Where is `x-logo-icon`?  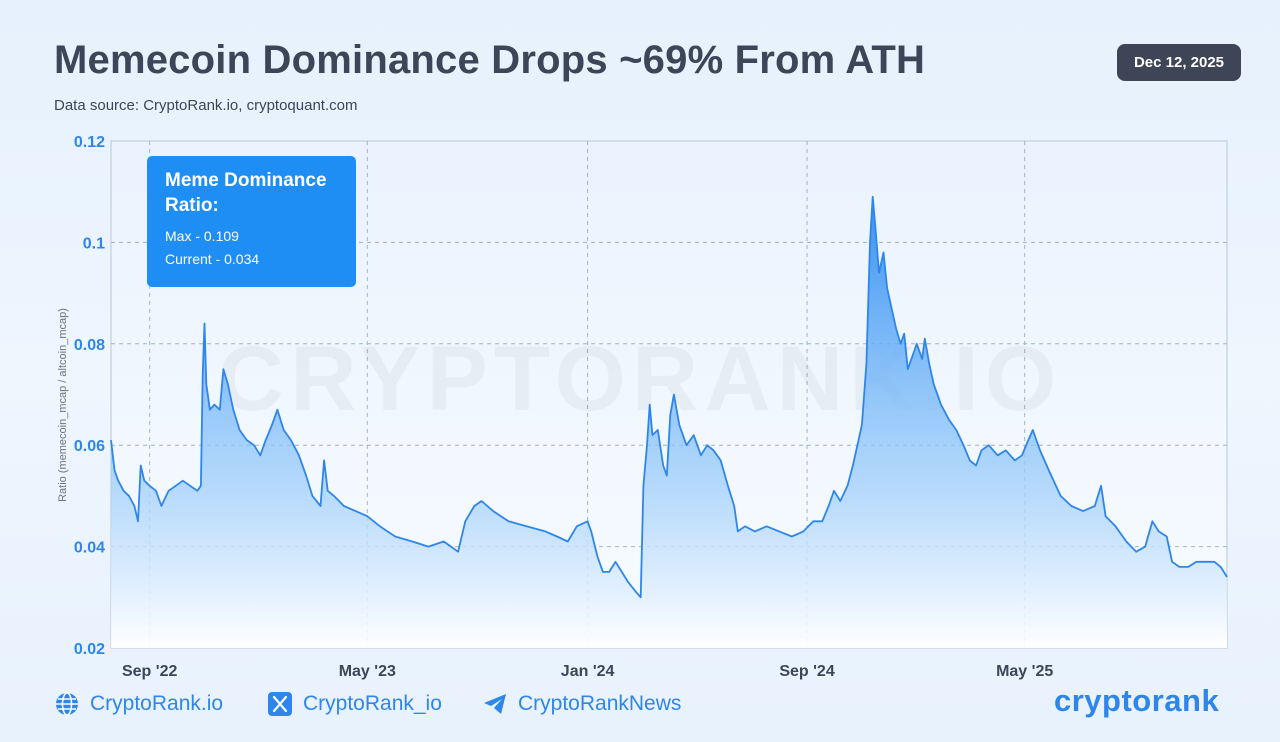
x-logo-icon is located at coordinates (280, 704).